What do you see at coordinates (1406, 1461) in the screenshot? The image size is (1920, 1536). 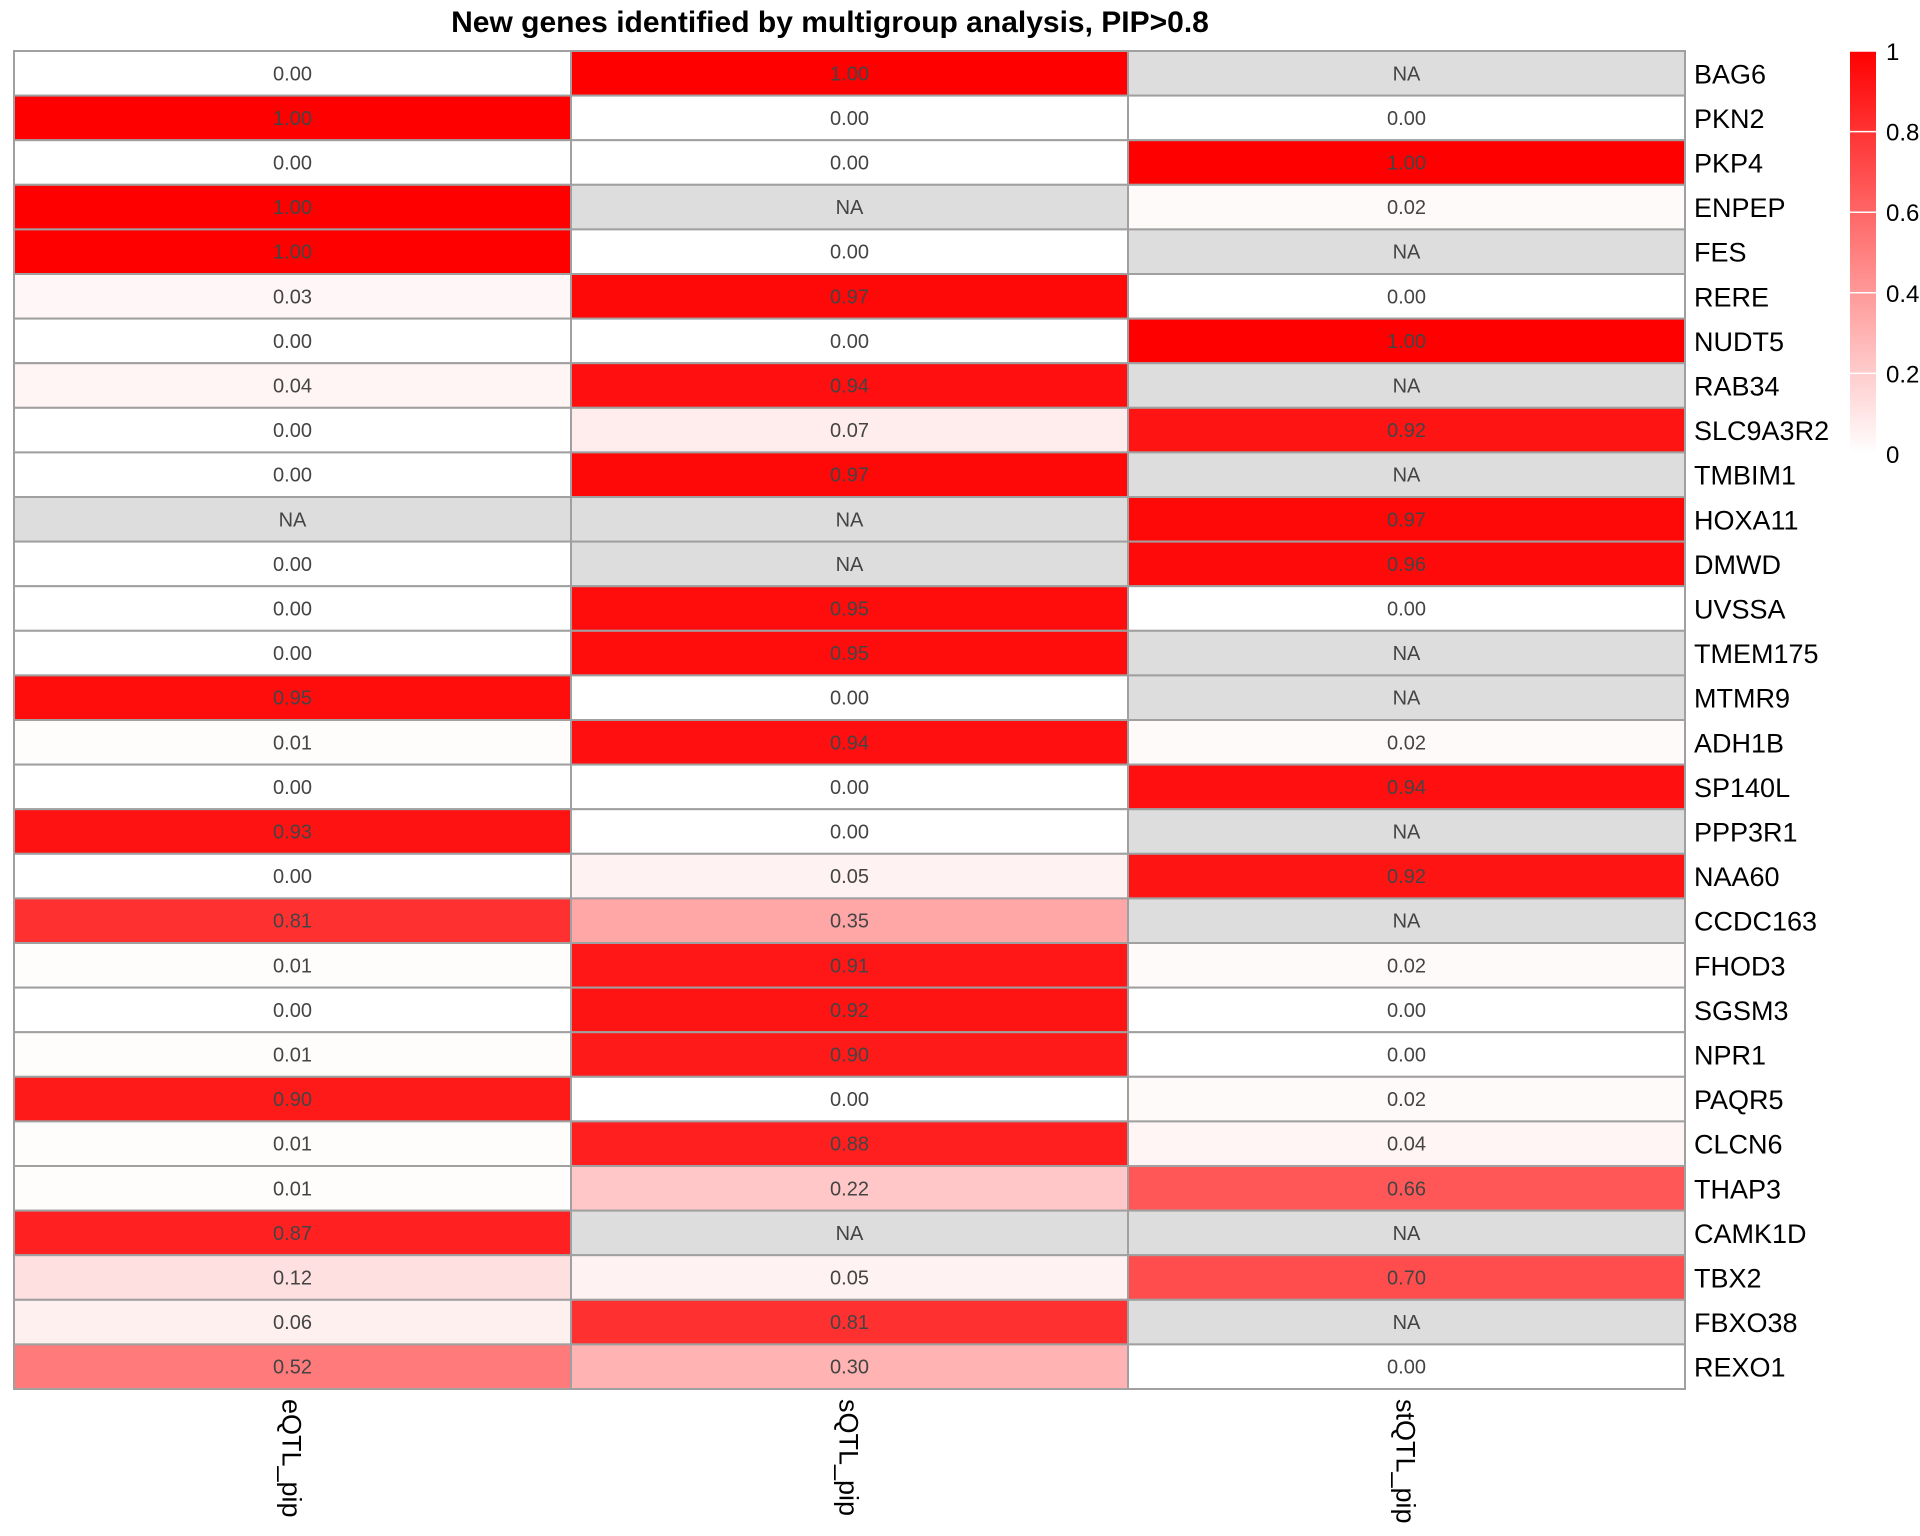 I see `column-label: stQTL_pip` at bounding box center [1406, 1461].